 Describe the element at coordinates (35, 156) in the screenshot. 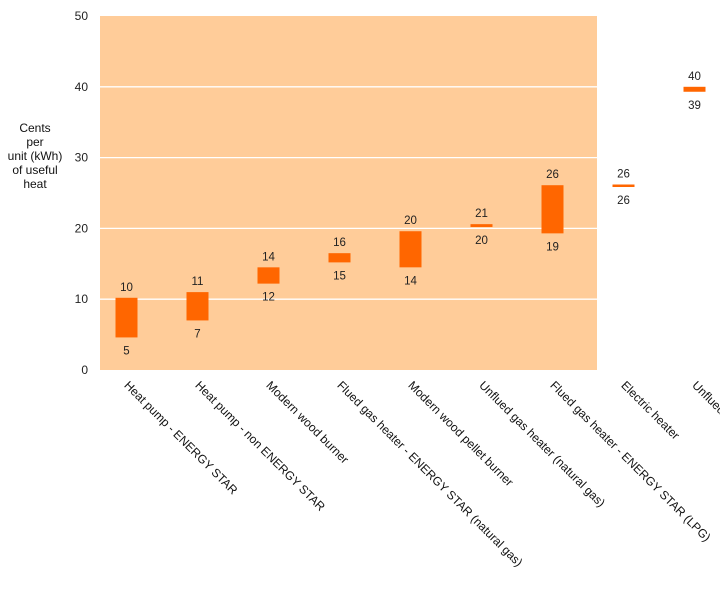

I see `y-axis-label-line: unit (kWh)` at that location.